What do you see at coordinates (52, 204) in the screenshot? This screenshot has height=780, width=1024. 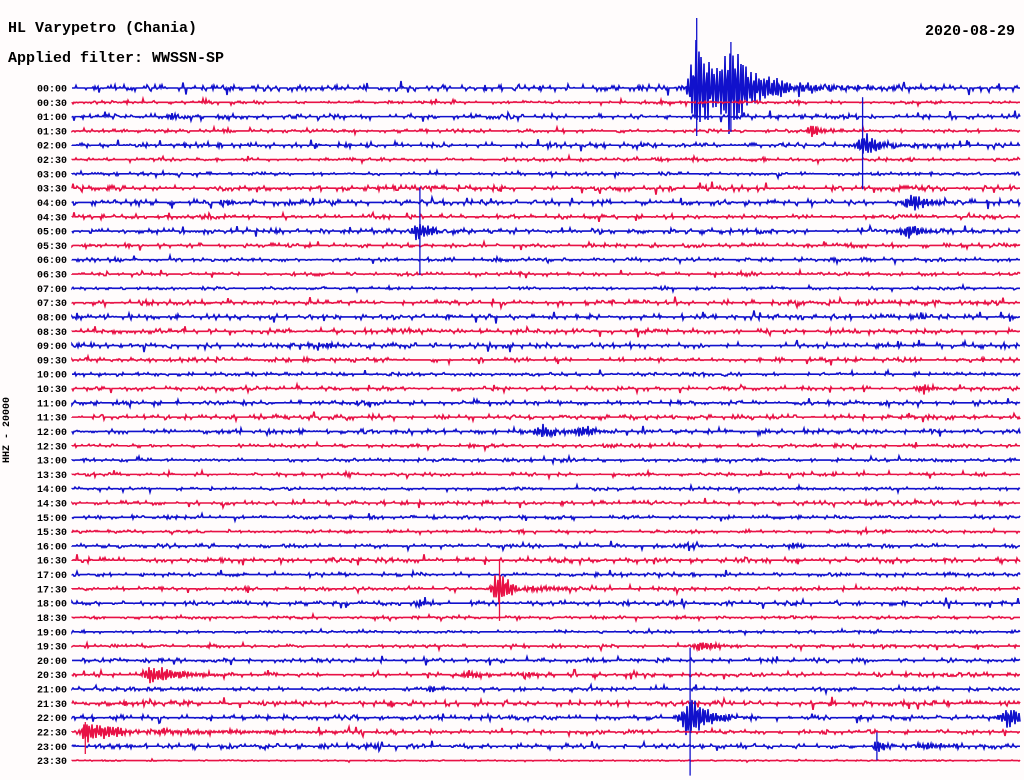 I see `time-label-04:00: 04:00` at bounding box center [52, 204].